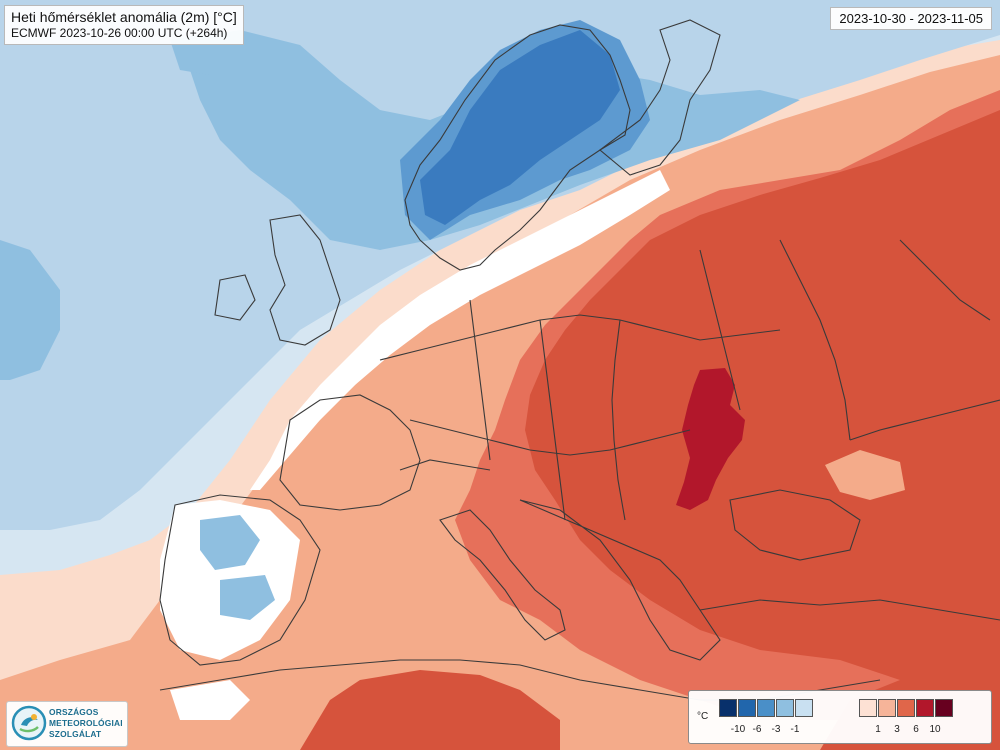 The height and width of the screenshot is (750, 1000). I want to click on coast-iberia, so click(240, 580).